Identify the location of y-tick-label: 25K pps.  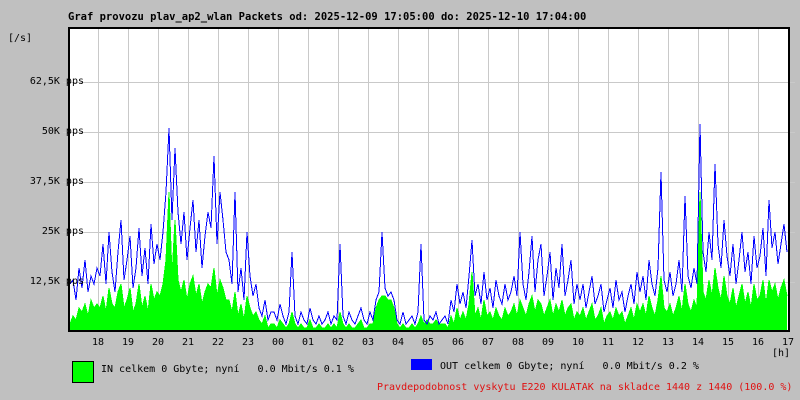
(62, 231).